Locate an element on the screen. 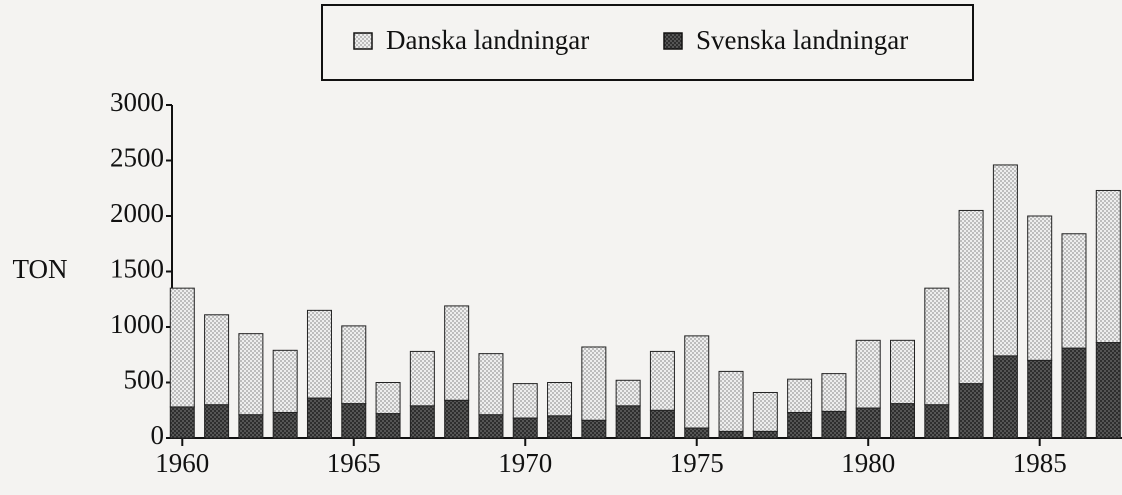 The height and width of the screenshot is (495, 1122). legend-label: Svenska landningar is located at coordinates (802, 40).